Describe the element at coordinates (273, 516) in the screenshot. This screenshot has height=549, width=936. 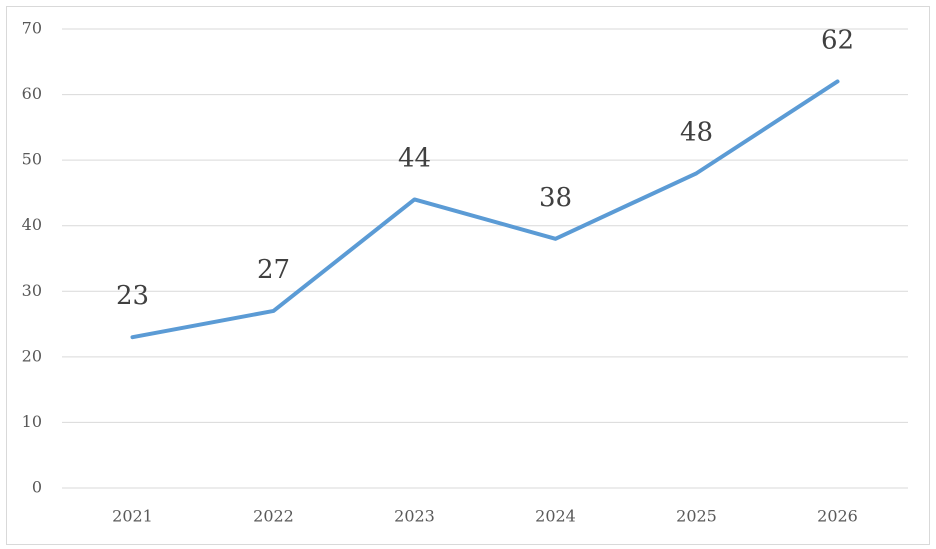
I see `x-tick-label: 2022` at that location.